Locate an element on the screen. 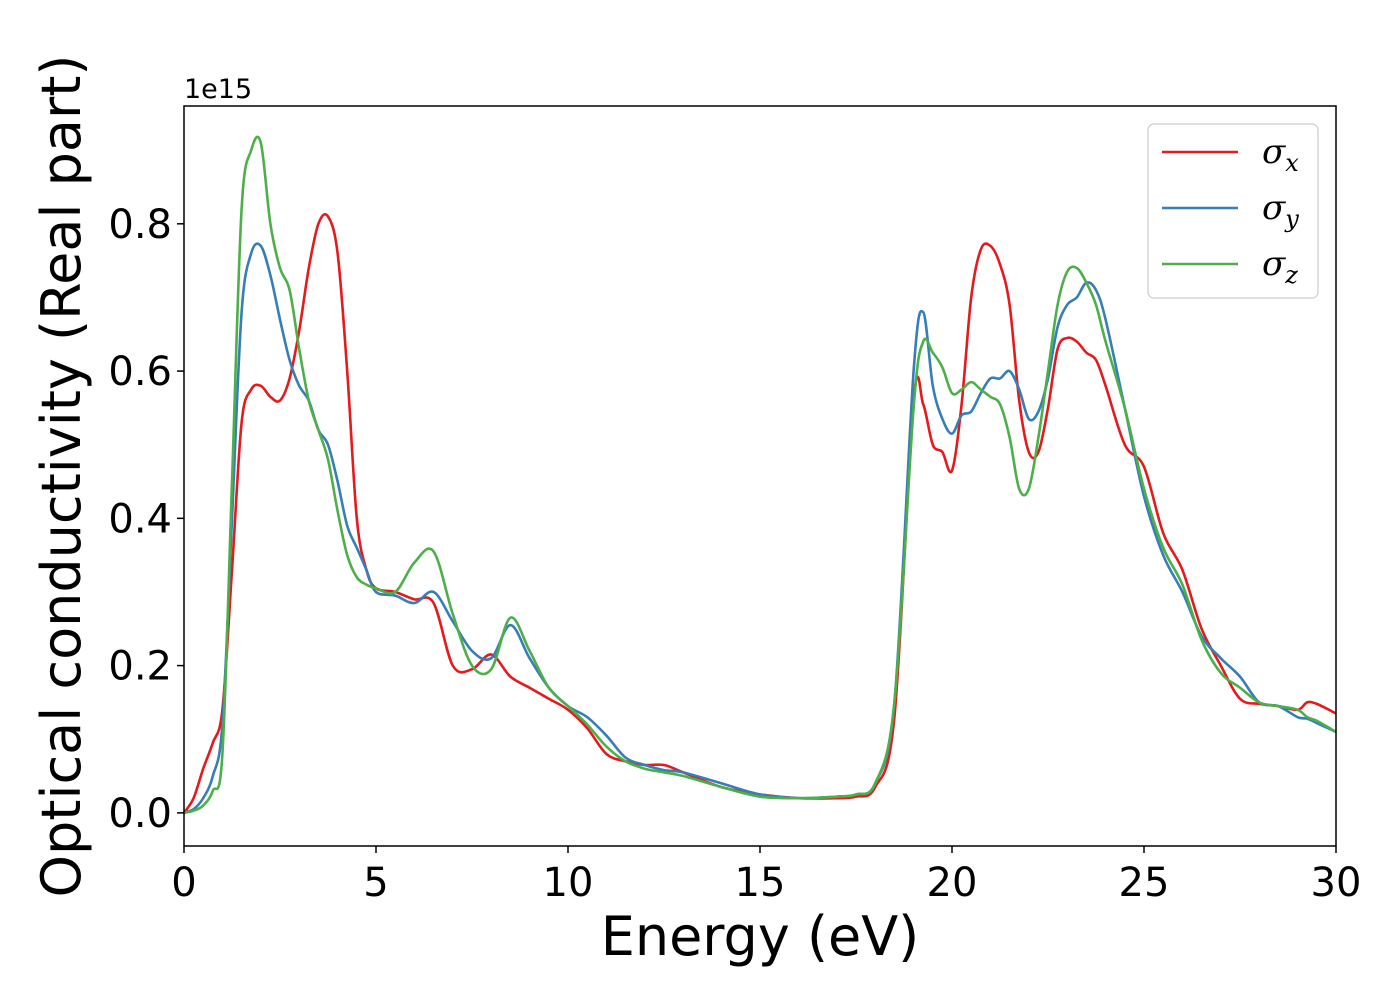 This screenshot has width=1400, height=1000. legend-label-y: σy is located at coordinates (1280, 210).